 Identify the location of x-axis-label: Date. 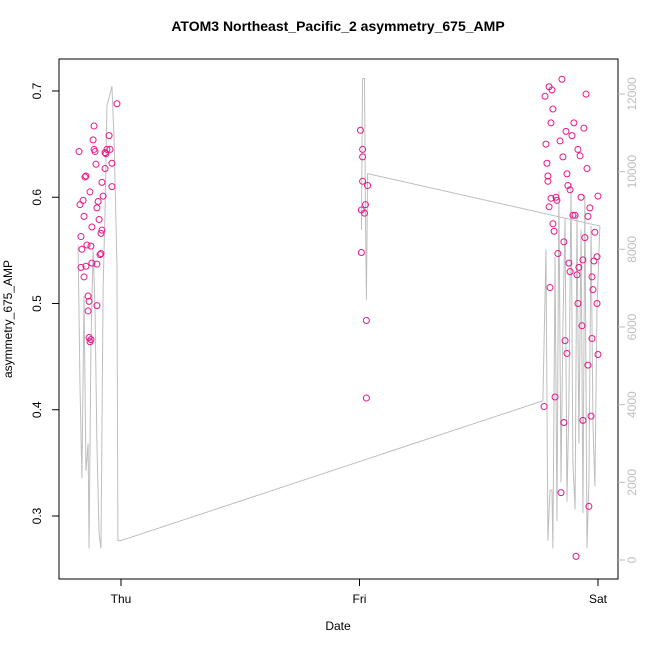
(338, 626).